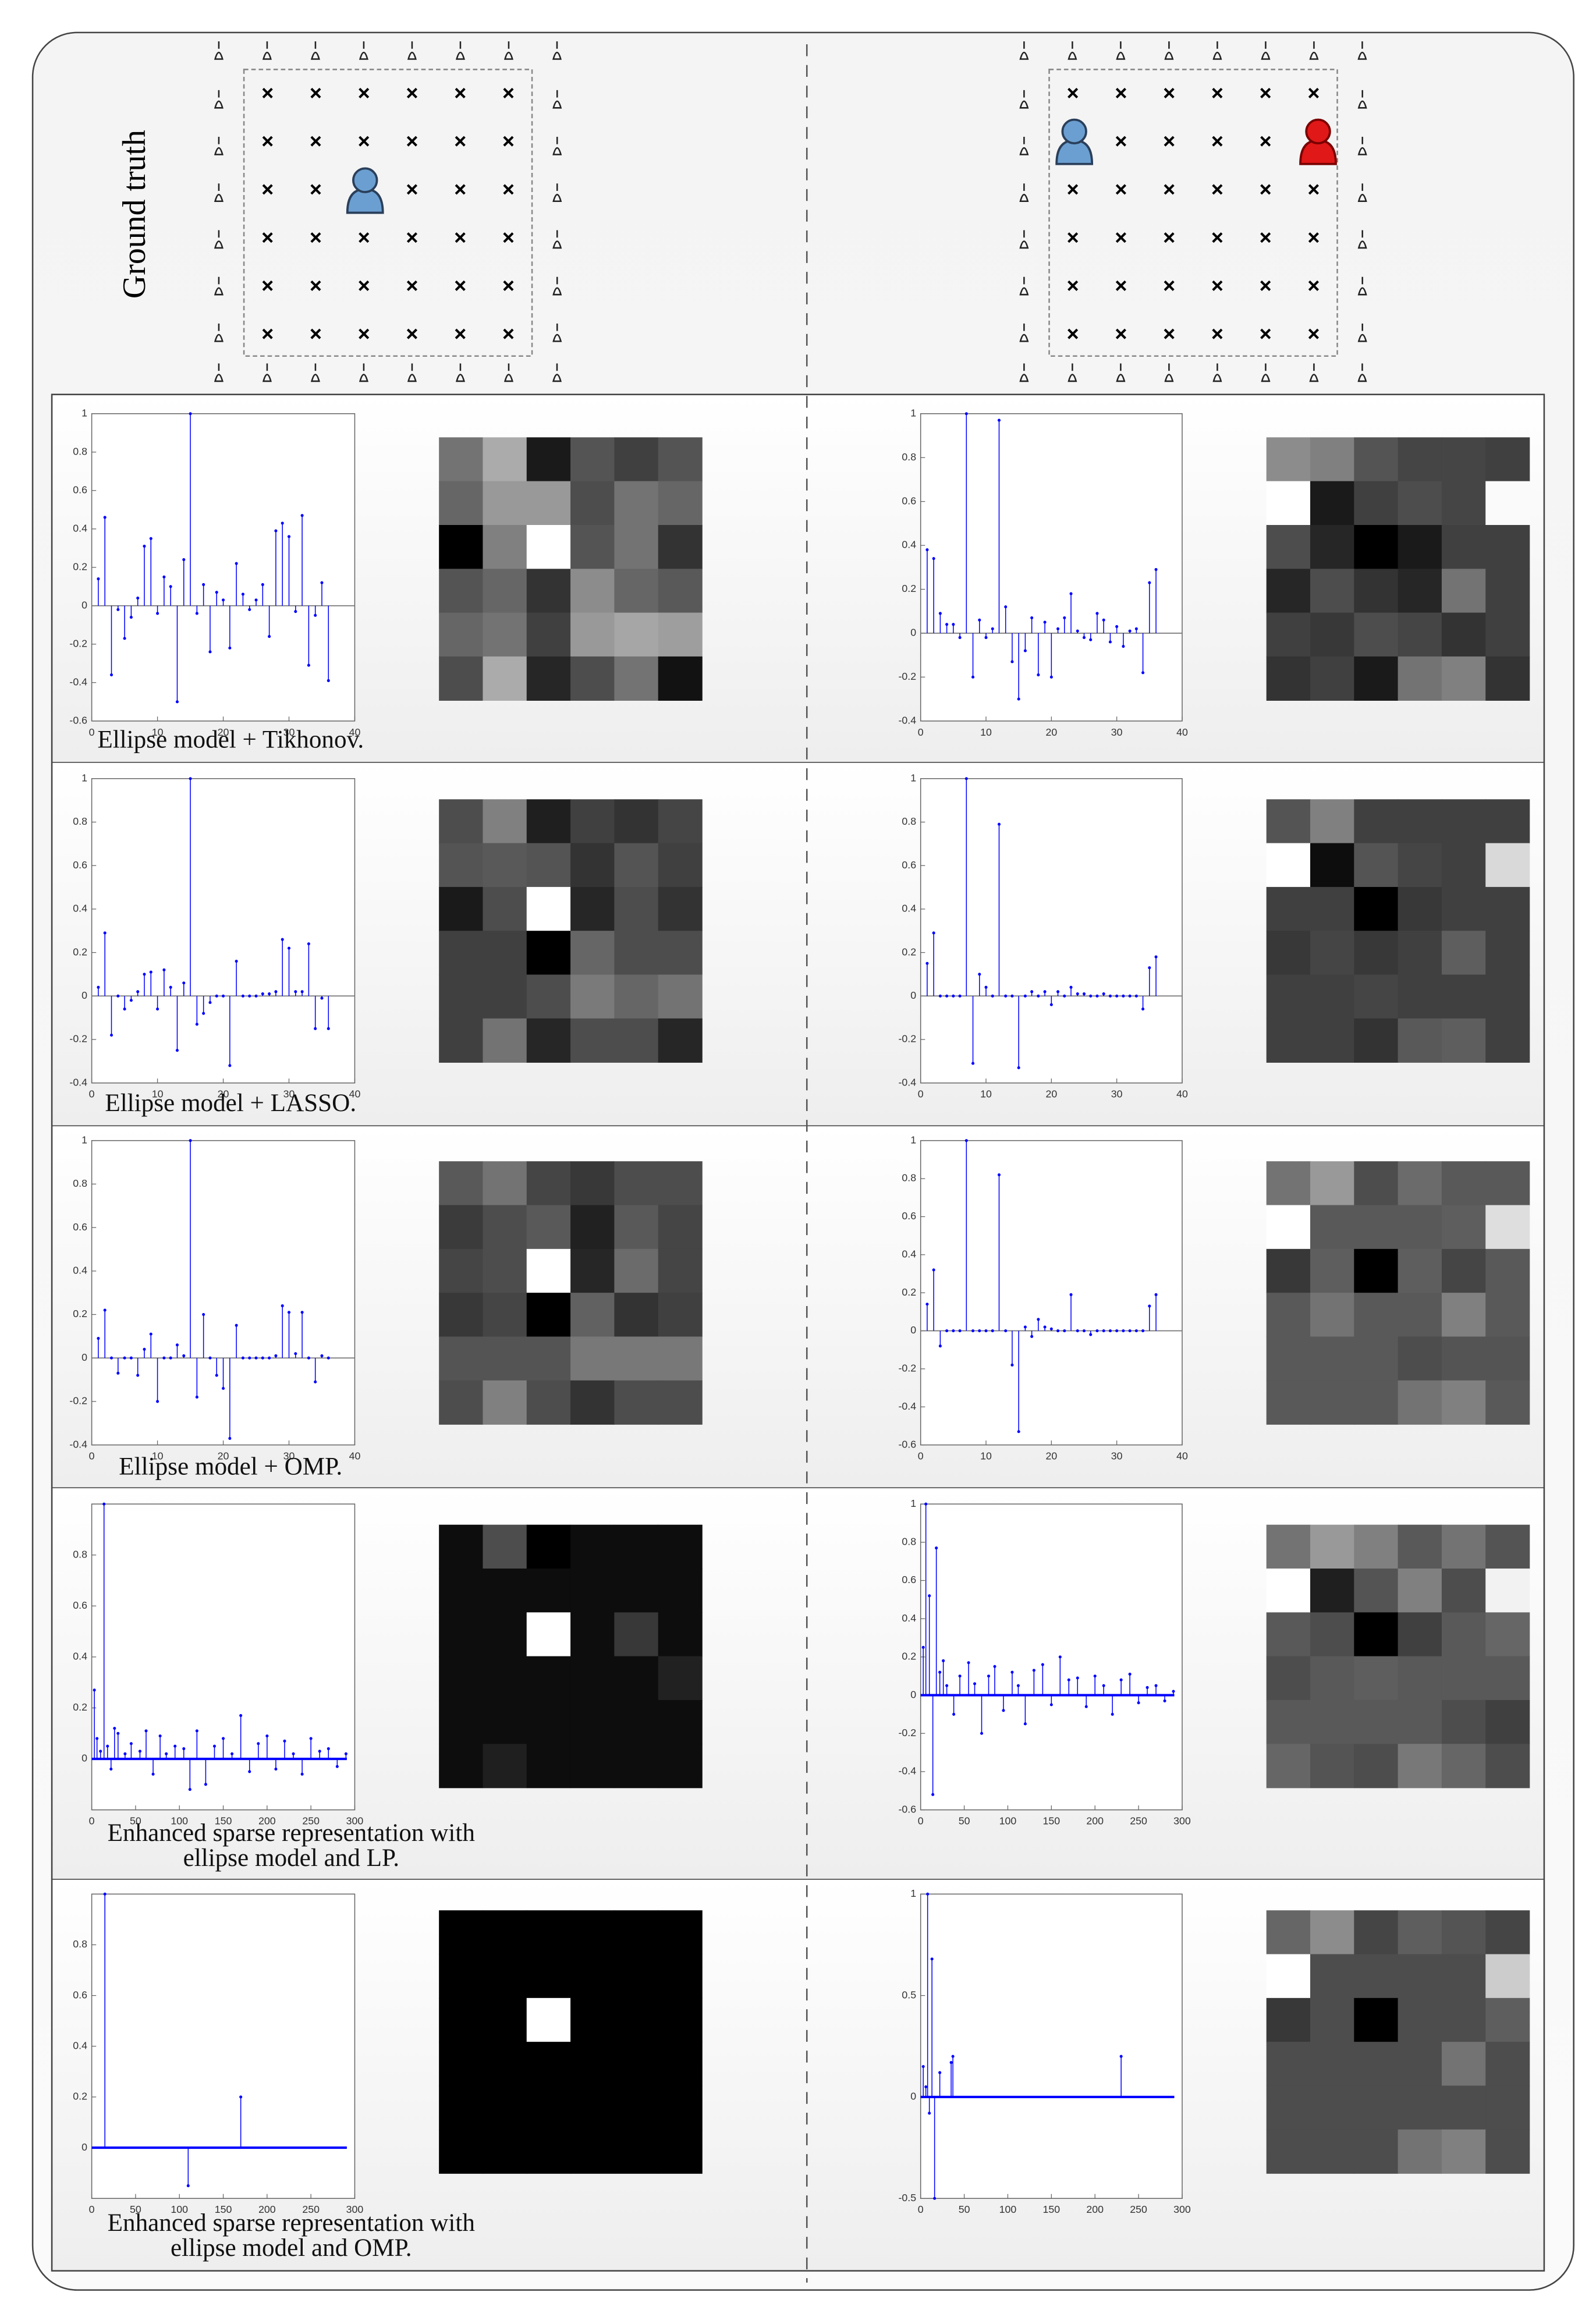  What do you see at coordinates (1051, 1293) in the screenshot?
I see `plot-area` at bounding box center [1051, 1293].